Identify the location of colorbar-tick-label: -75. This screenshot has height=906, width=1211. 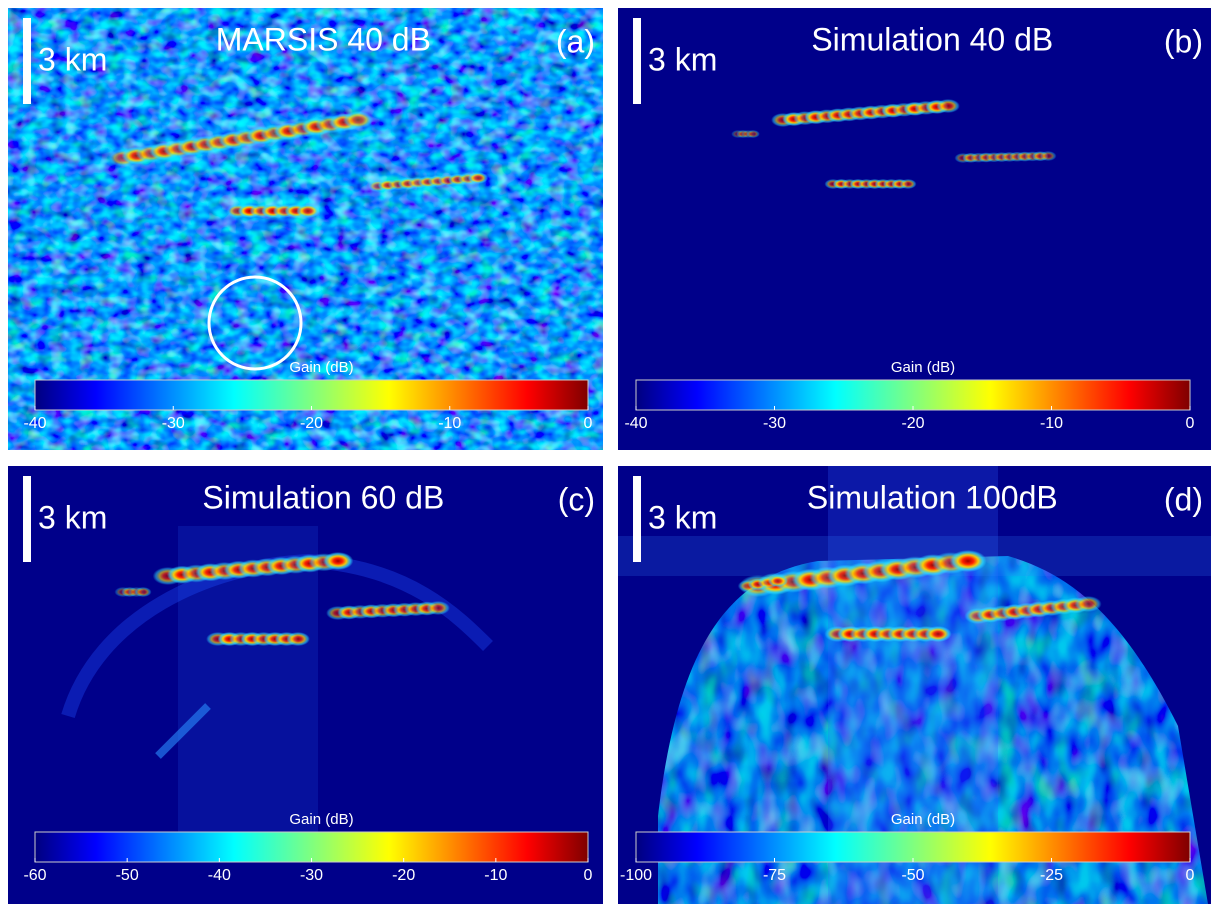
(774, 875).